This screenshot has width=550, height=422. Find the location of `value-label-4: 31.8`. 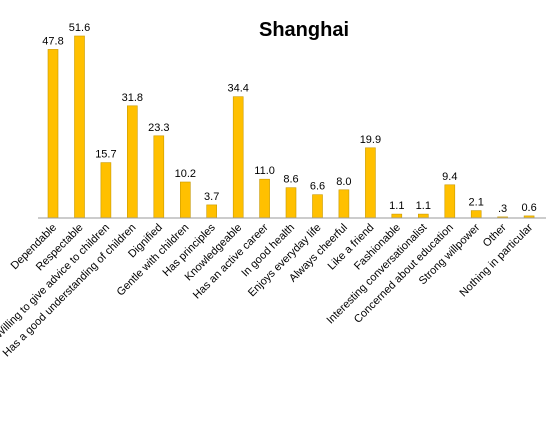

value-label-4: 31.8 is located at coordinates (132, 98).